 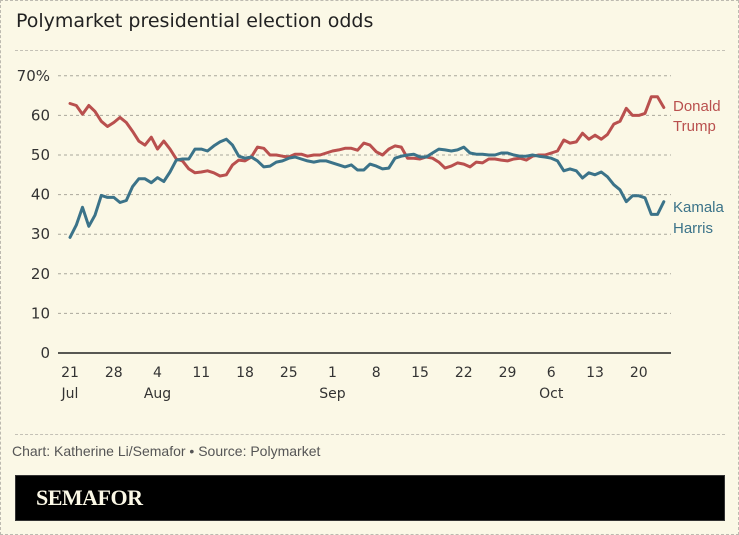 I want to click on y-tick-label: 70%, so click(x=33, y=76).